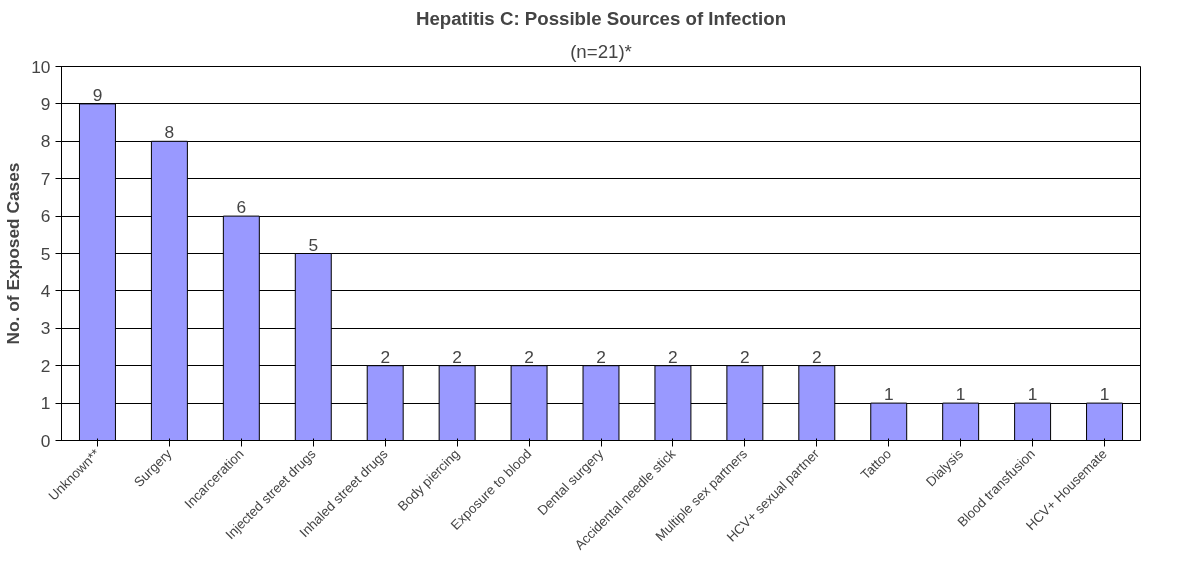  Describe the element at coordinates (45, 328) in the screenshot. I see `y-tick-label: 3` at that location.